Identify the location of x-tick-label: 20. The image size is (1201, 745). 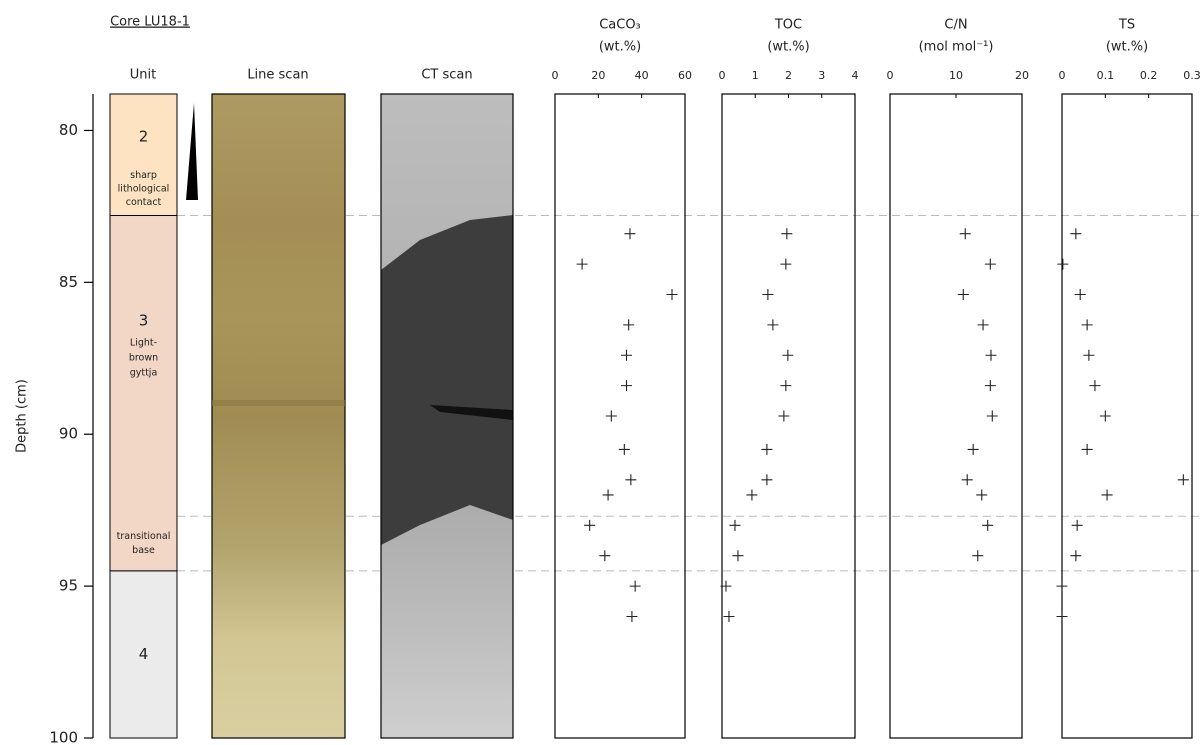
(598, 75).